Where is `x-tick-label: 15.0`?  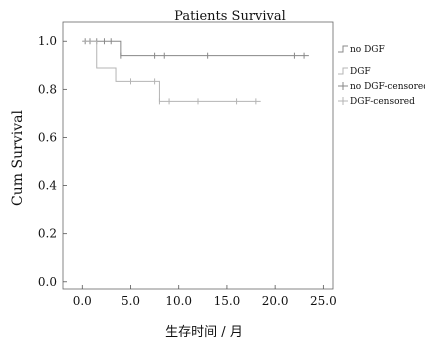
x-tick-label: 15.0 is located at coordinates (227, 301).